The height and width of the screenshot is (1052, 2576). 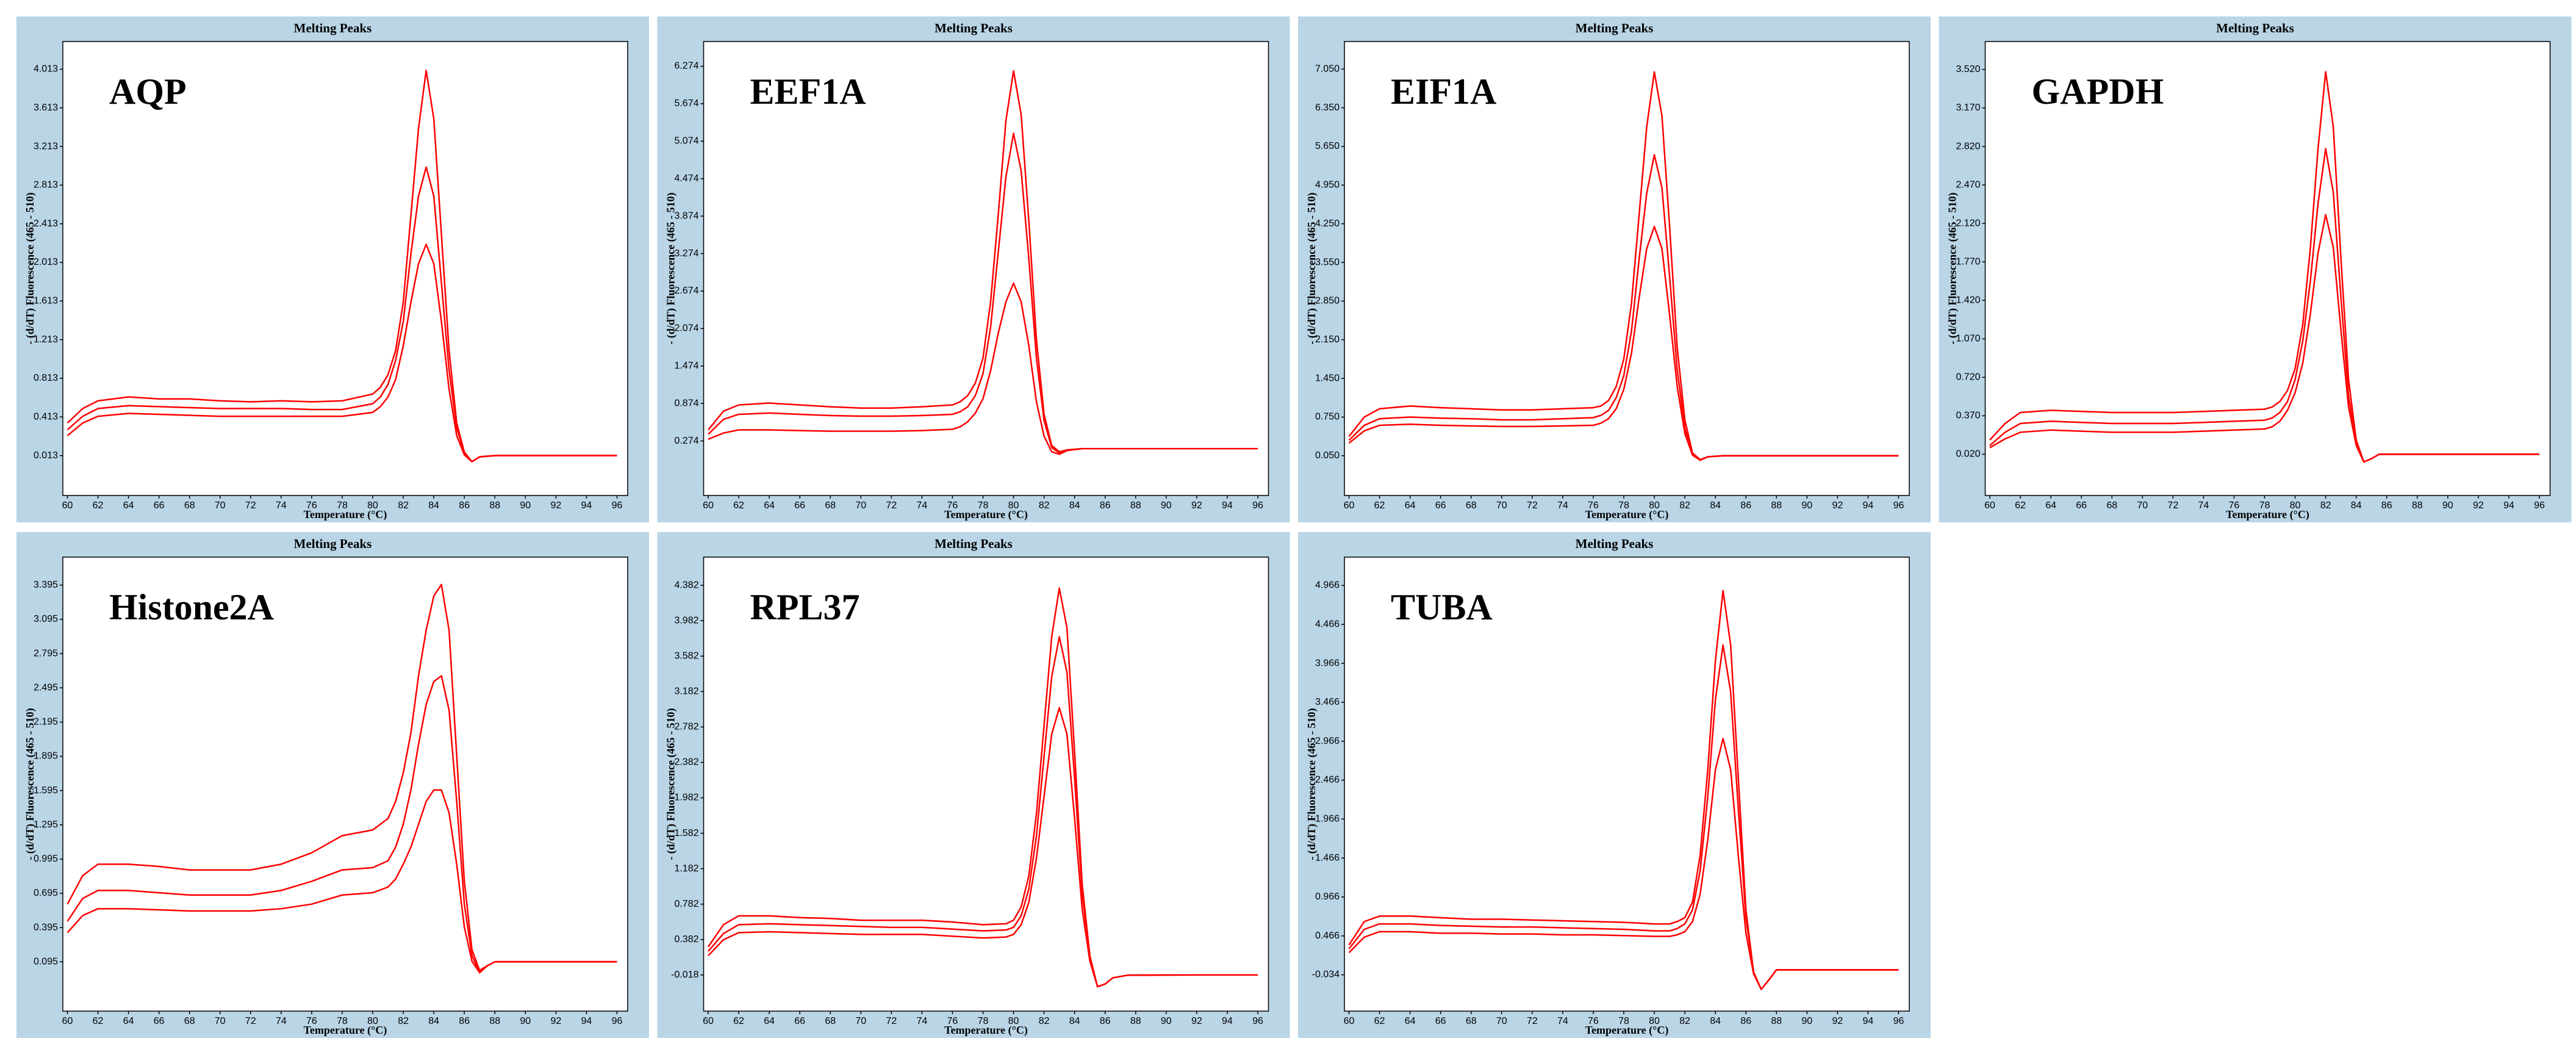 What do you see at coordinates (686, 868) in the screenshot?
I see `y-tick-label: 1.182` at bounding box center [686, 868].